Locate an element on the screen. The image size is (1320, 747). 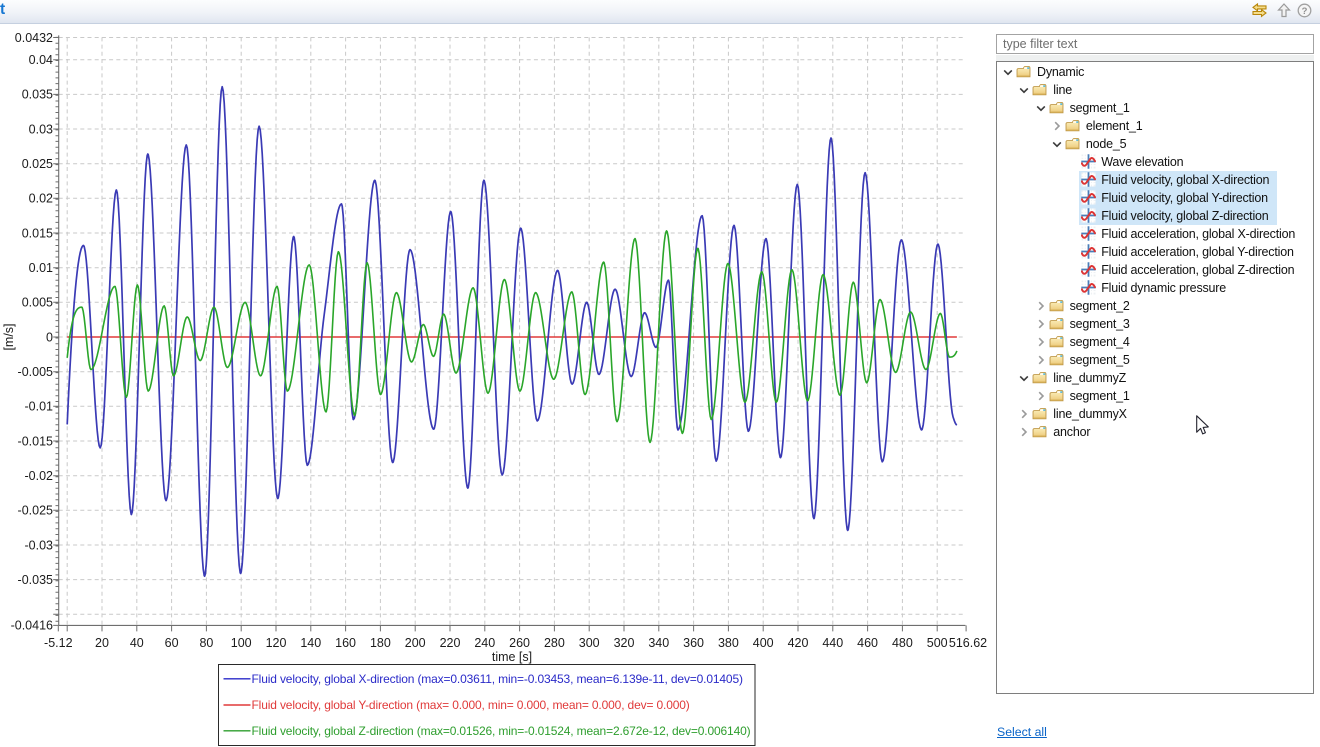
svg-text: 100 is located at coordinates (241, 643).